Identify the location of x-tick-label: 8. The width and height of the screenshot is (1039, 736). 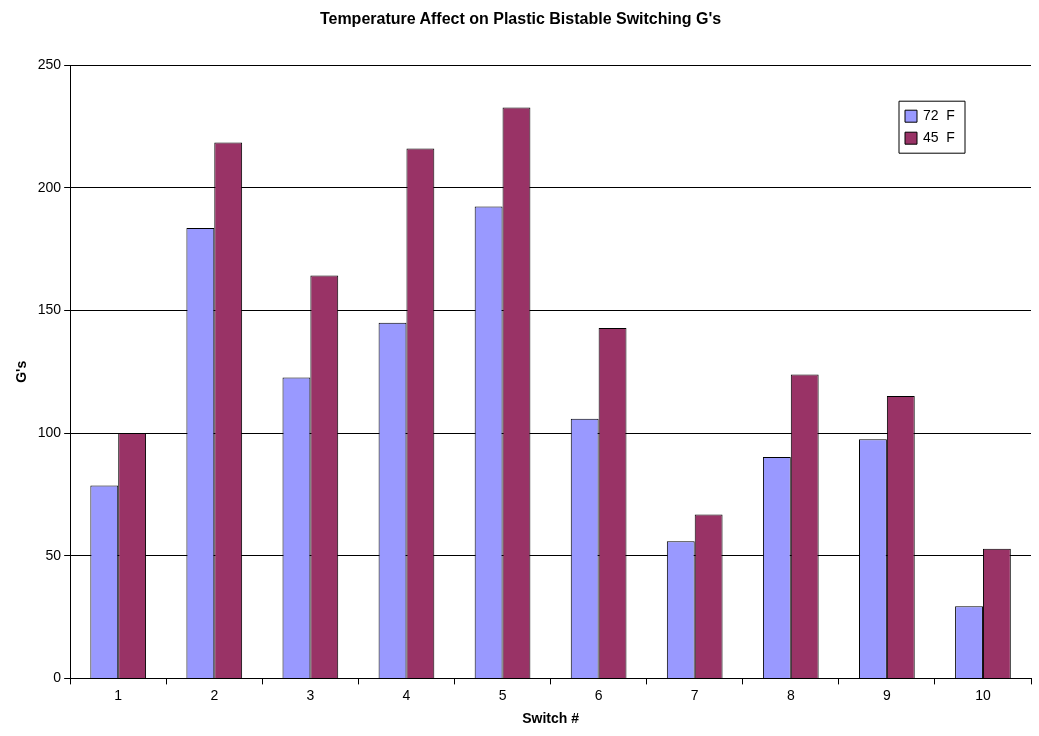
(790, 694).